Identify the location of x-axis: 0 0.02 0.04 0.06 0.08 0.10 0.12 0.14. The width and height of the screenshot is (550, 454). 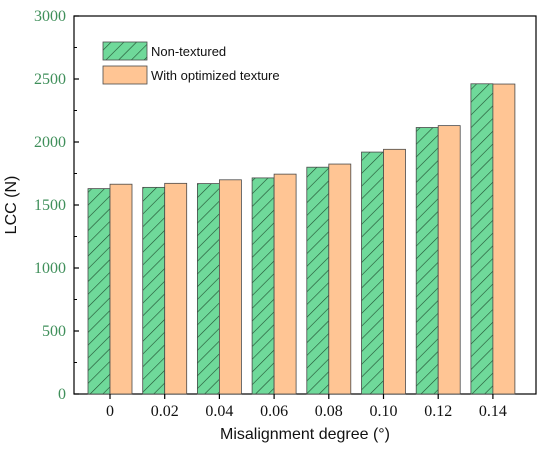
(306, 407).